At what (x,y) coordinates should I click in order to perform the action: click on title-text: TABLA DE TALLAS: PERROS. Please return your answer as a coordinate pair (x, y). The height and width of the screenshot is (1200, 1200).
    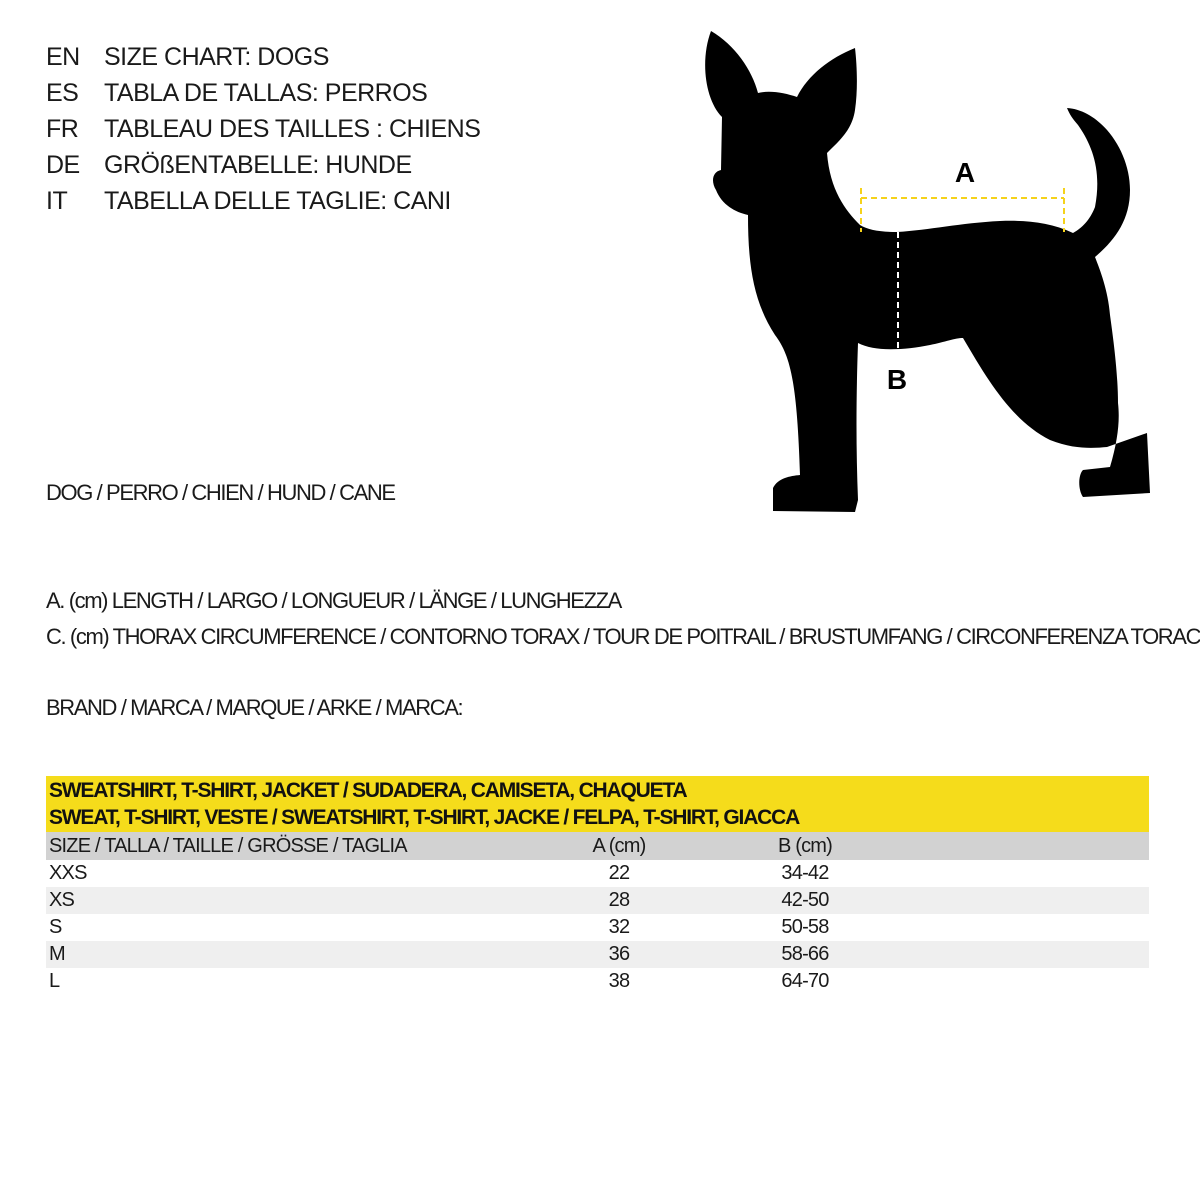
    Looking at the image, I should click on (266, 93).